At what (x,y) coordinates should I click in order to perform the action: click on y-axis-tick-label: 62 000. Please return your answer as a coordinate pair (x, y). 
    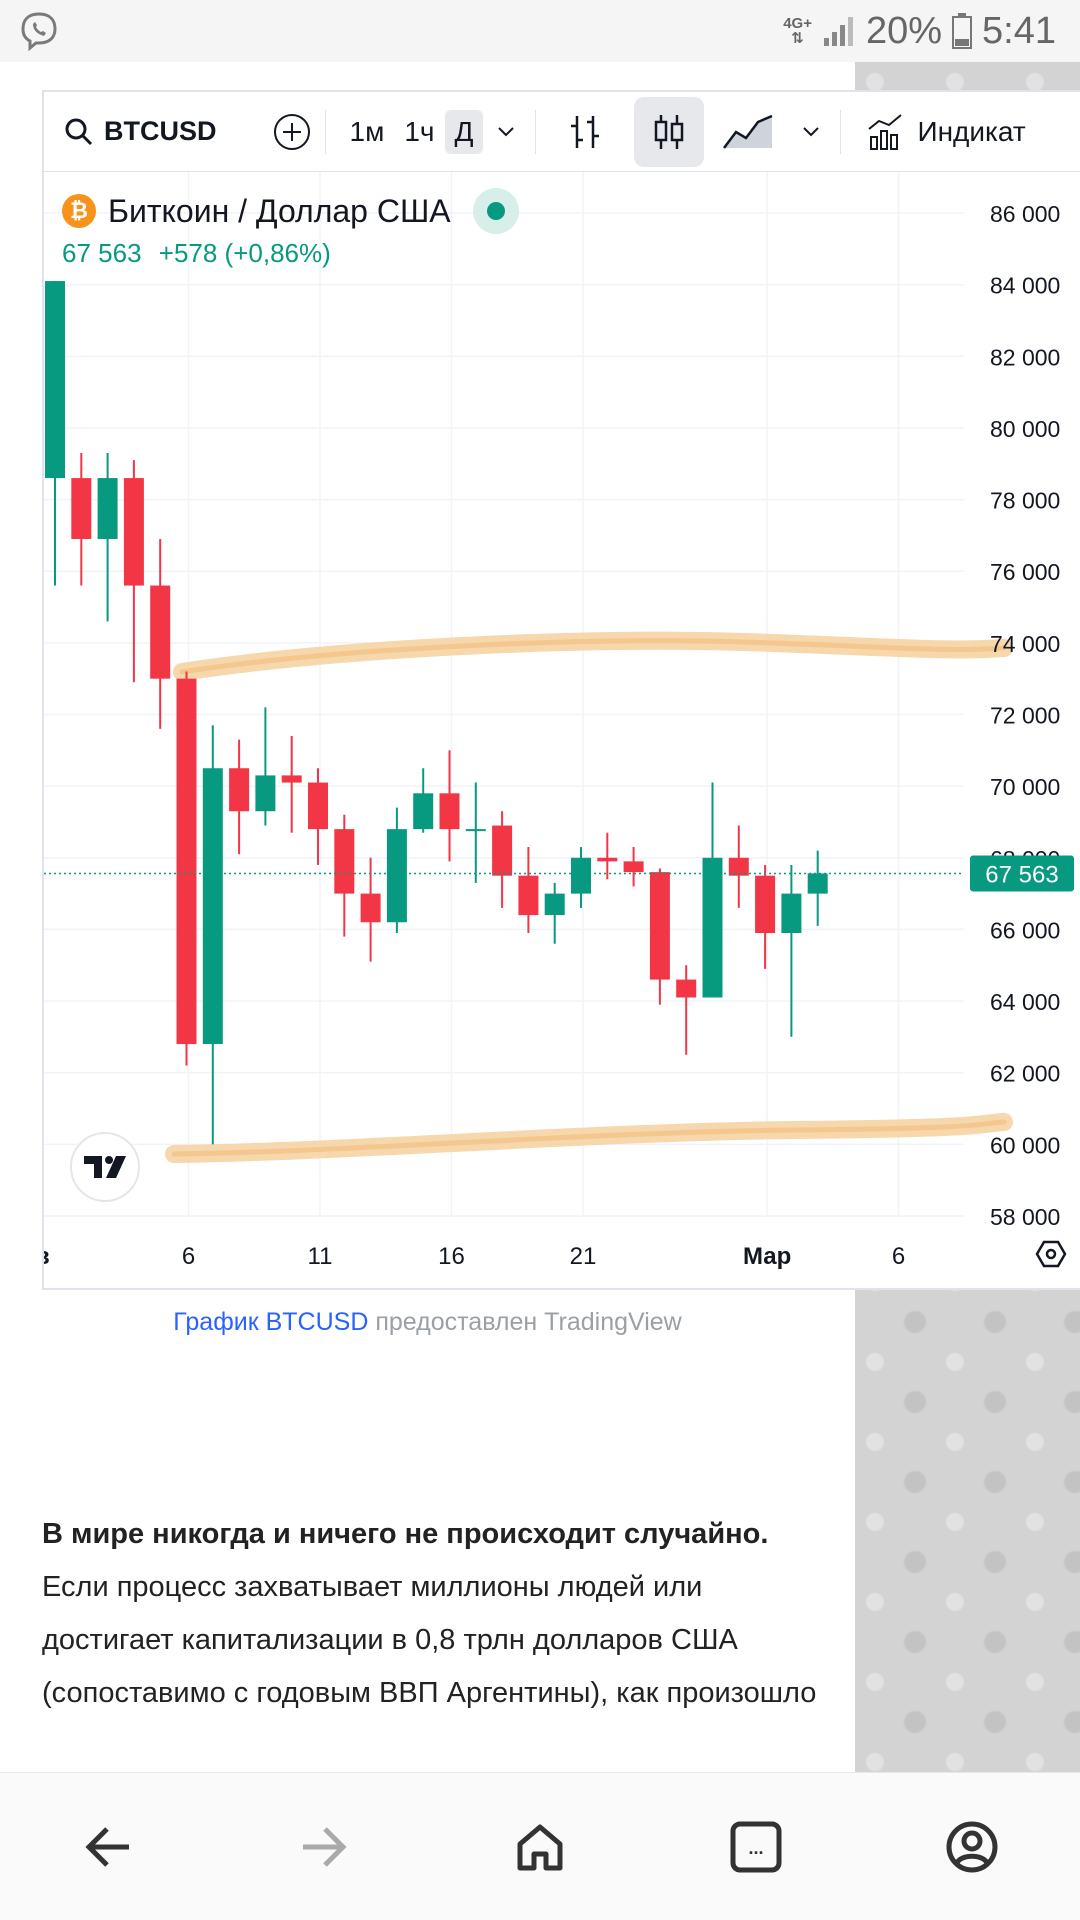
    Looking at the image, I should click on (1025, 1074).